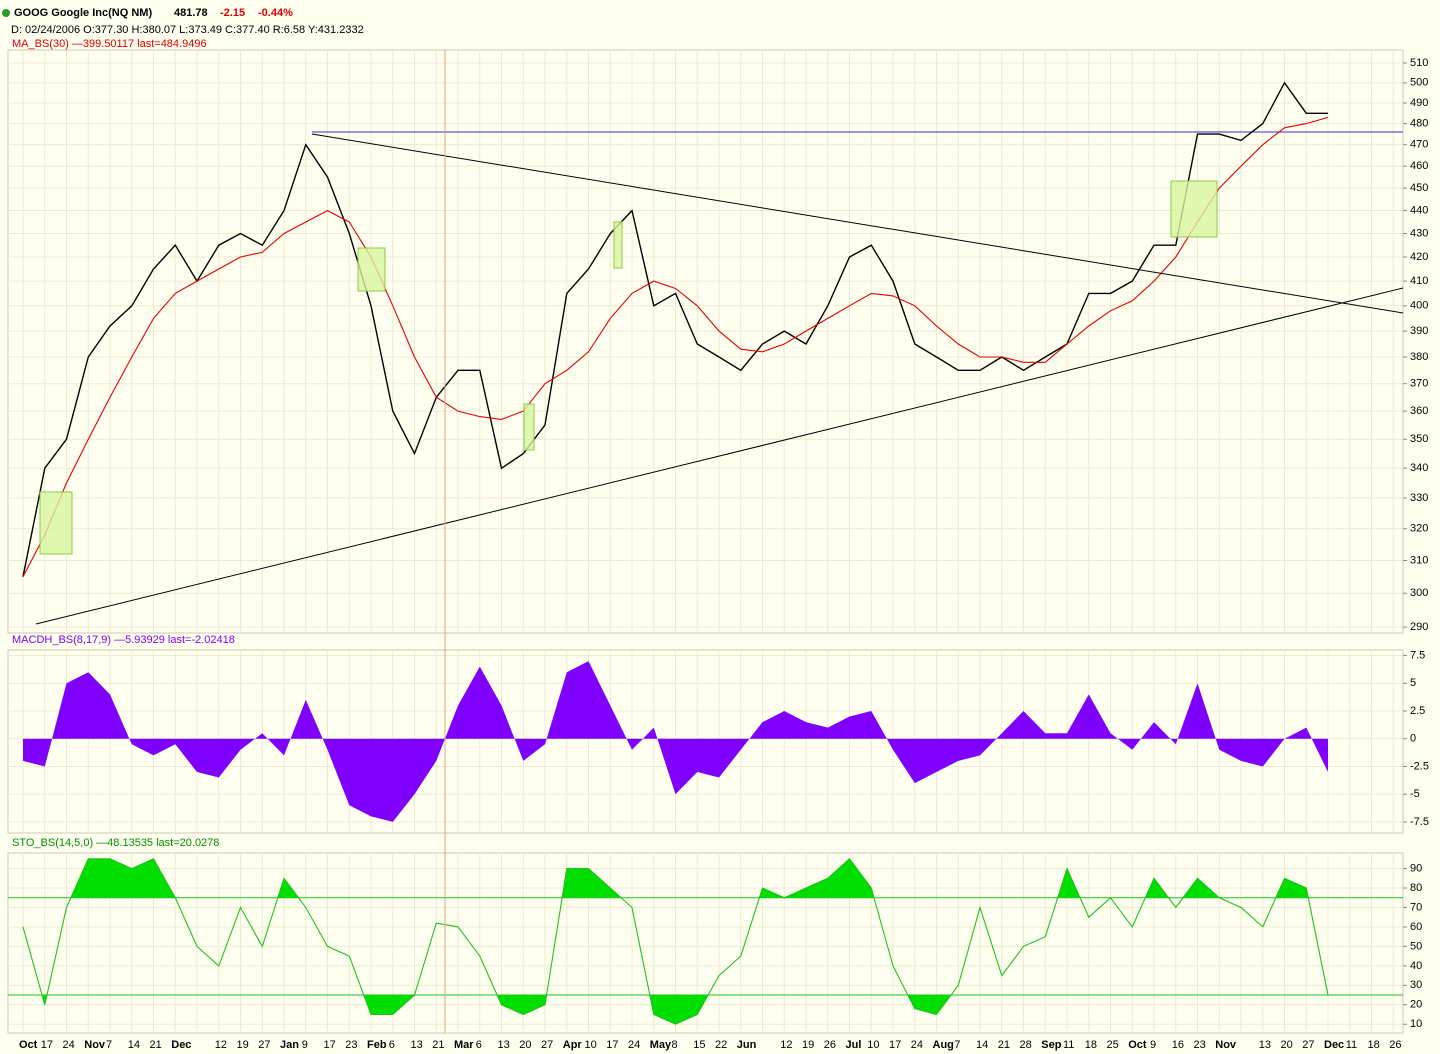 This screenshot has width=1440, height=1054. Describe the element at coordinates (721, 1045) in the screenshot. I see `x-tick-label: 22` at that location.